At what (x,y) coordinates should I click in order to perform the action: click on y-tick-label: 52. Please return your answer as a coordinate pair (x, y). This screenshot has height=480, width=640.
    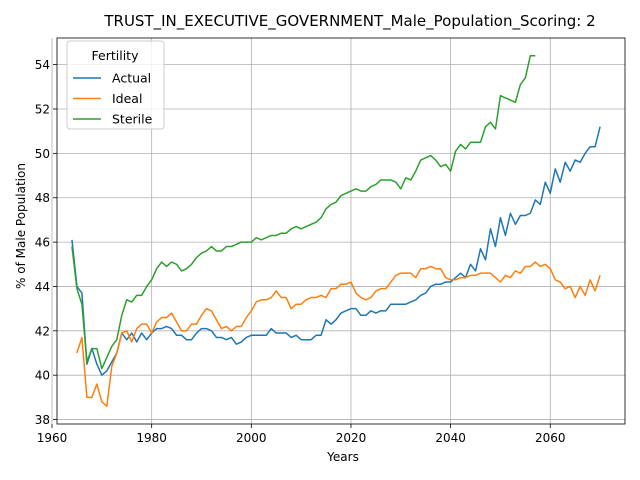
    Looking at the image, I should click on (42, 109).